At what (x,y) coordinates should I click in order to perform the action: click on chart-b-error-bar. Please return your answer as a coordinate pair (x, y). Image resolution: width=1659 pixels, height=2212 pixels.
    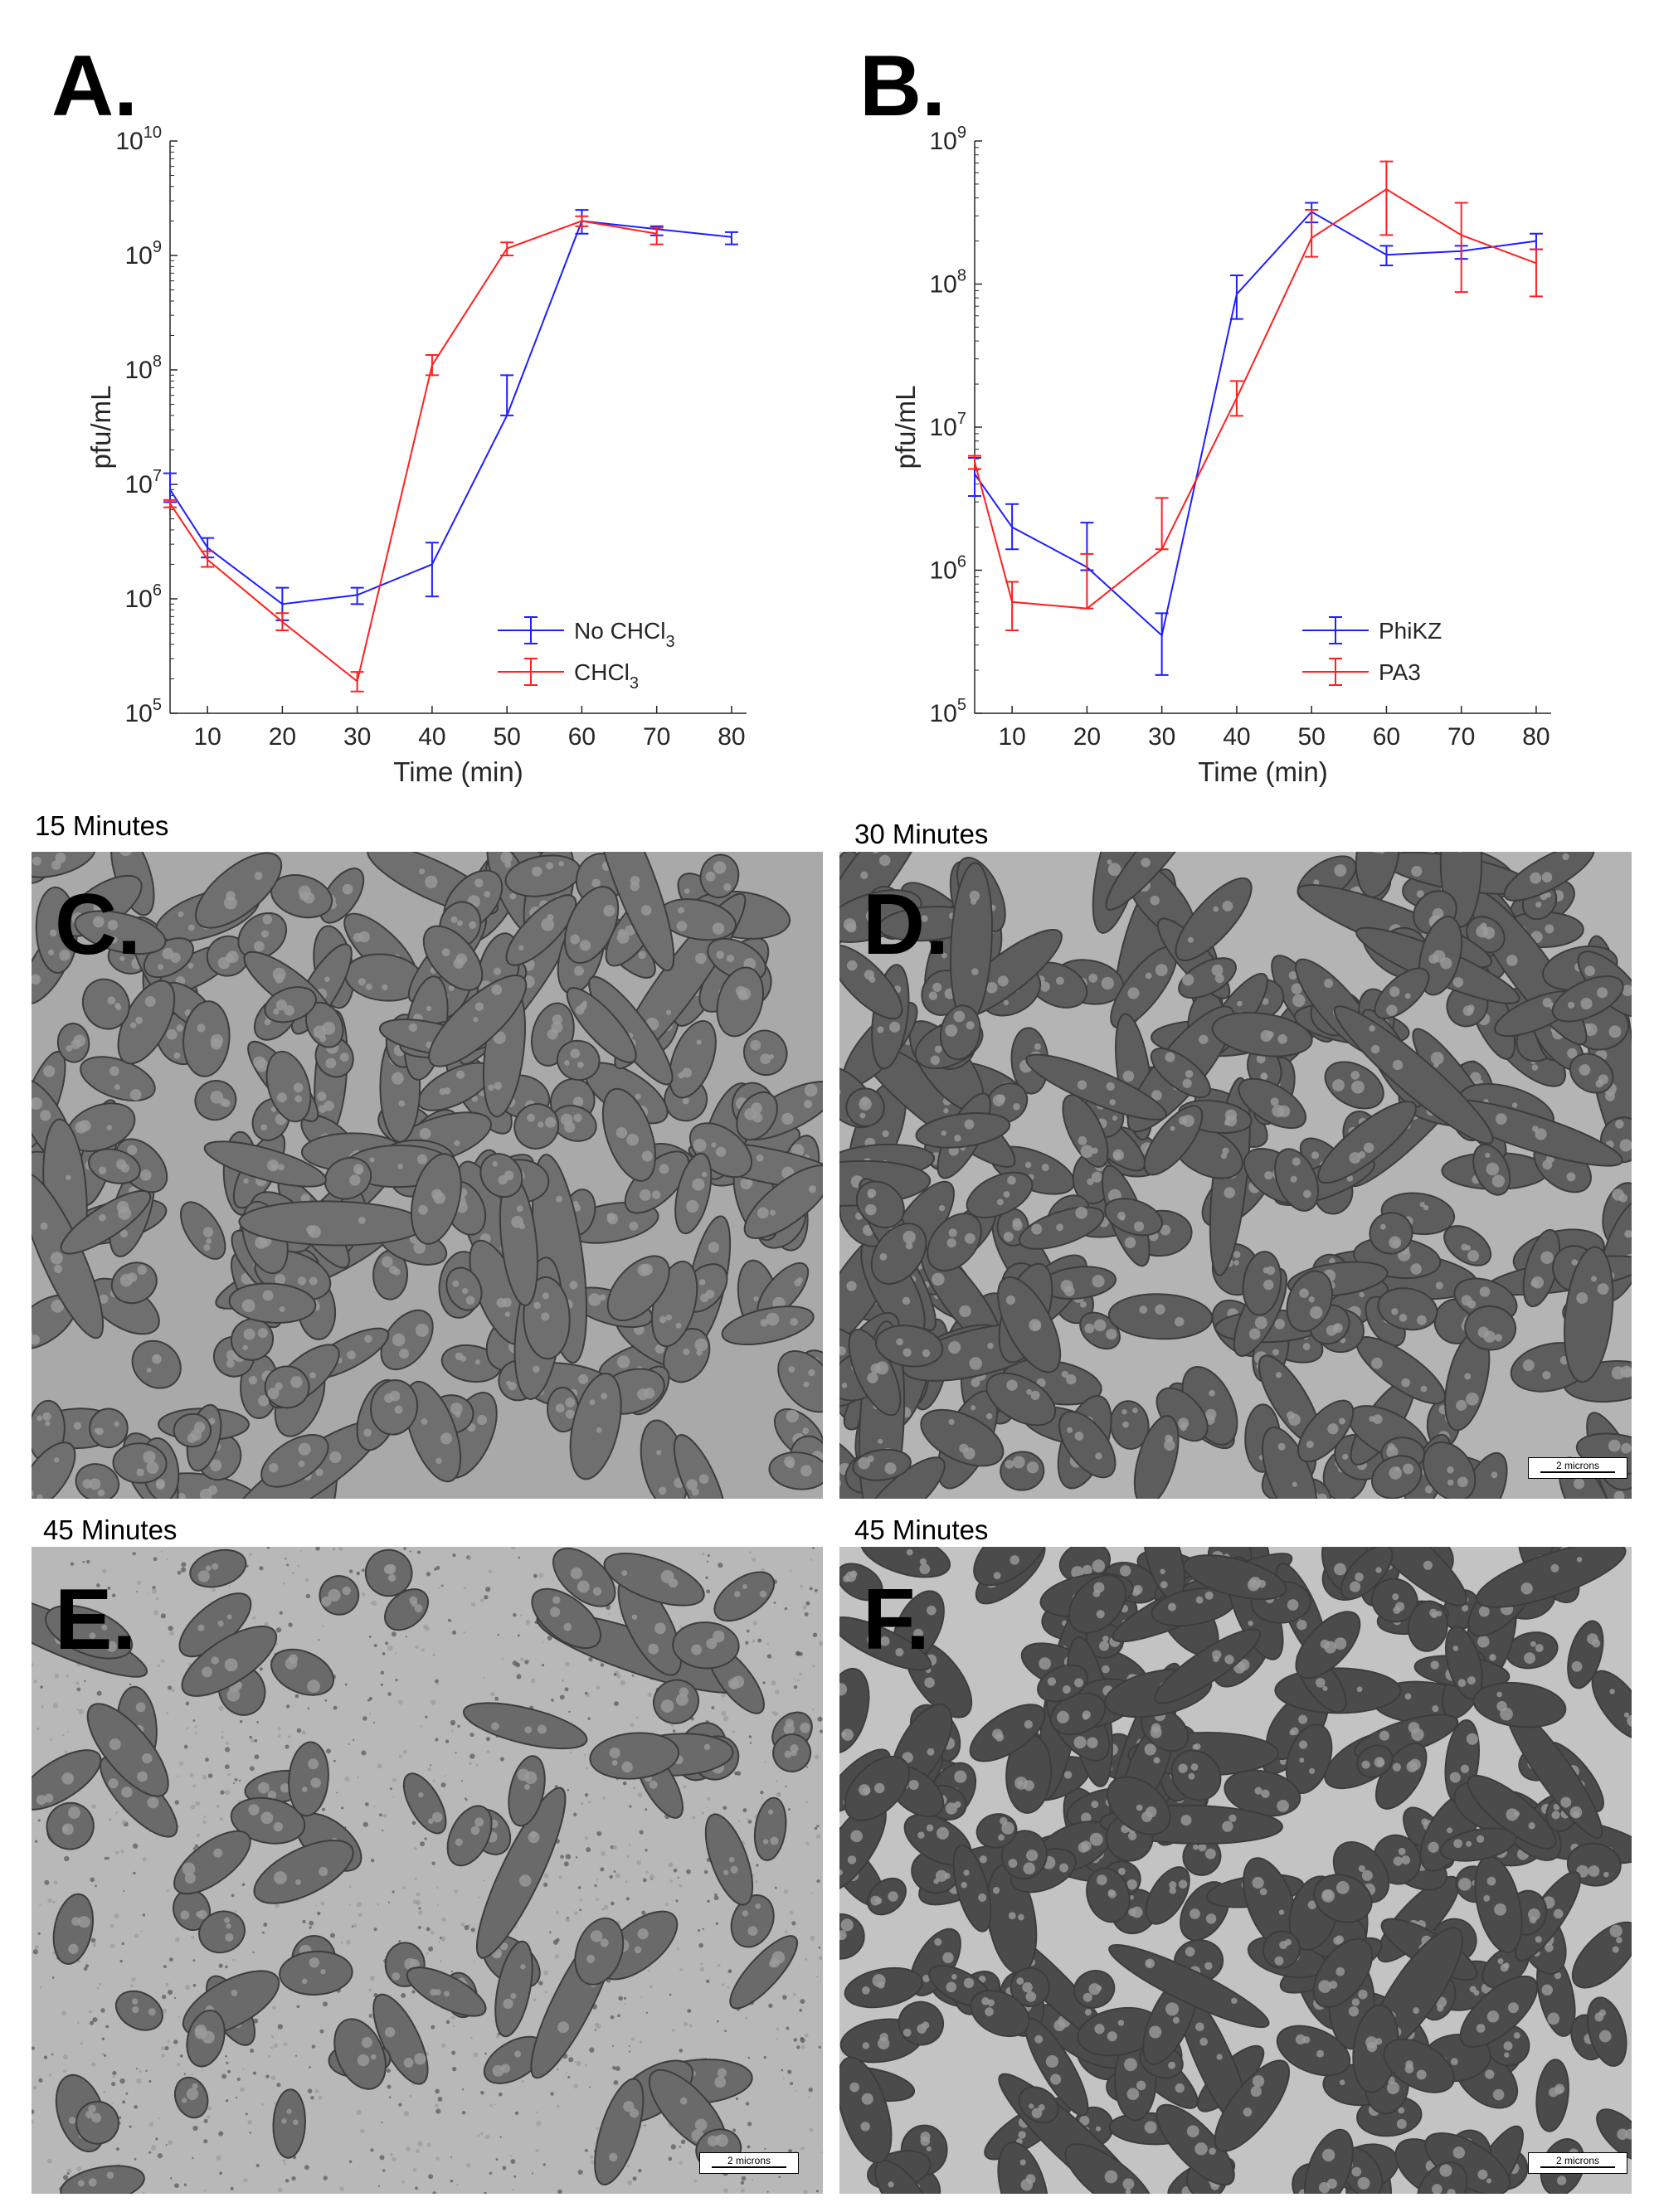
    Looking at the image, I should click on (1236, 297).